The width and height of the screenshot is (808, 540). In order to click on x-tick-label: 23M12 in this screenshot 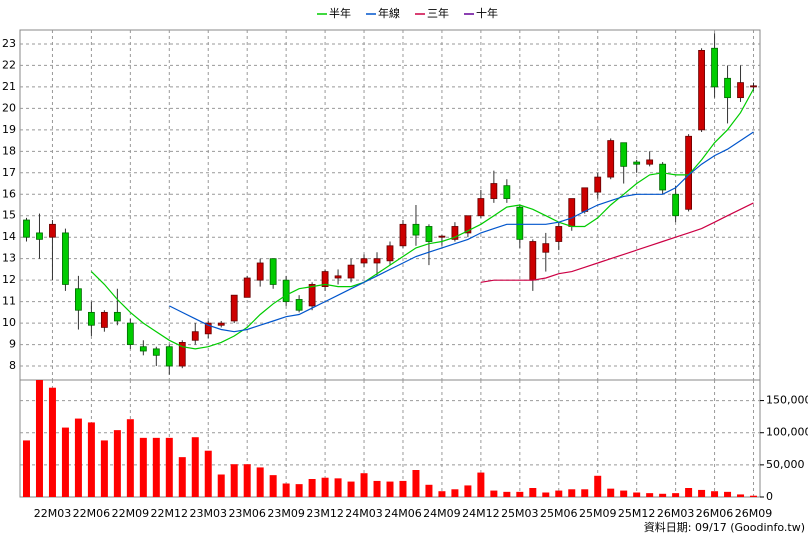, I will do `click(325, 513)`.